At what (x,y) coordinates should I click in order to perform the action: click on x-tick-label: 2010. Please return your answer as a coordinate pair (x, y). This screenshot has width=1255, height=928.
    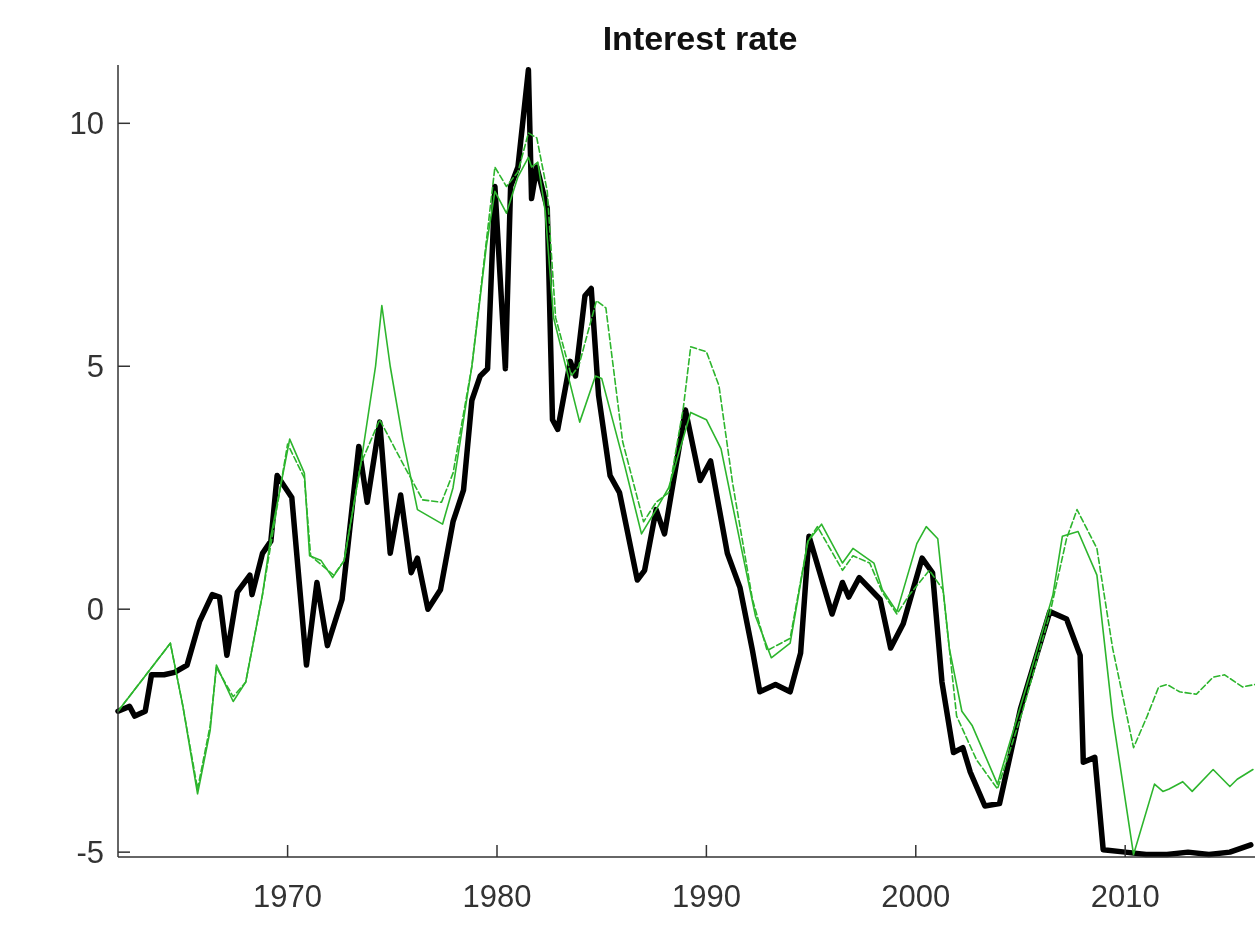
    Looking at the image, I should click on (1125, 896).